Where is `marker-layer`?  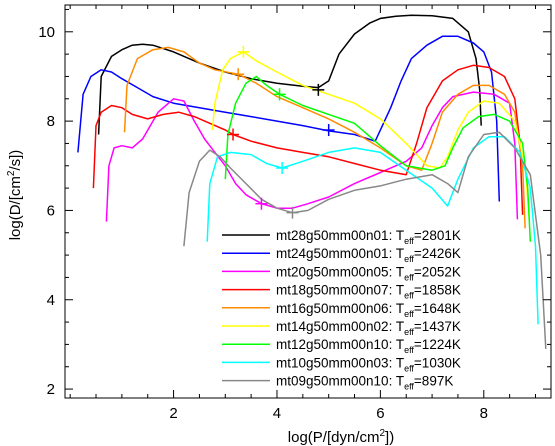 marker-layer is located at coordinates (281, 132).